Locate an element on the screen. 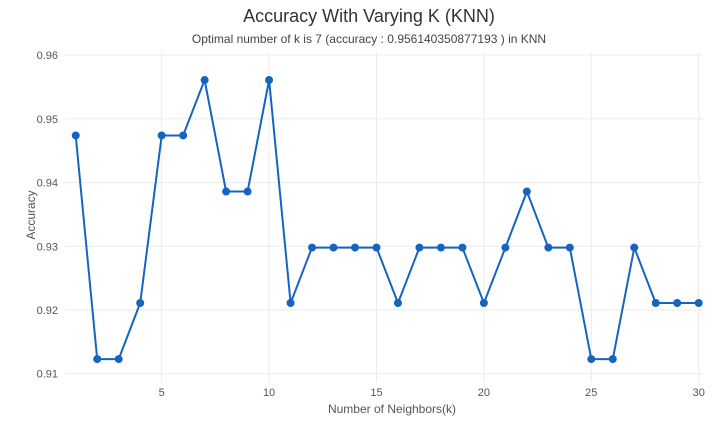  y-tick-label: 0.93 is located at coordinates (47, 247).